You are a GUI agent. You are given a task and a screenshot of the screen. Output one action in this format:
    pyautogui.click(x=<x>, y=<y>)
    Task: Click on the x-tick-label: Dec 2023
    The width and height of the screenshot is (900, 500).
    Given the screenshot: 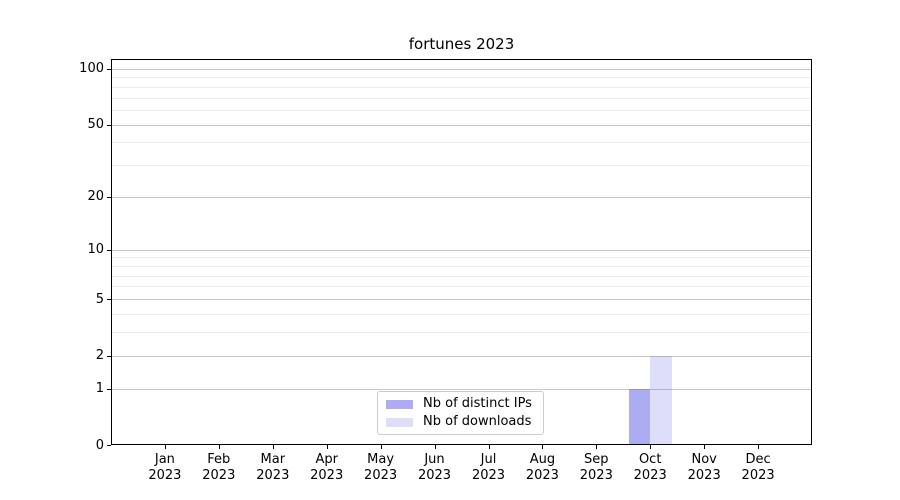 What is the action you would take?
    pyautogui.click(x=758, y=467)
    